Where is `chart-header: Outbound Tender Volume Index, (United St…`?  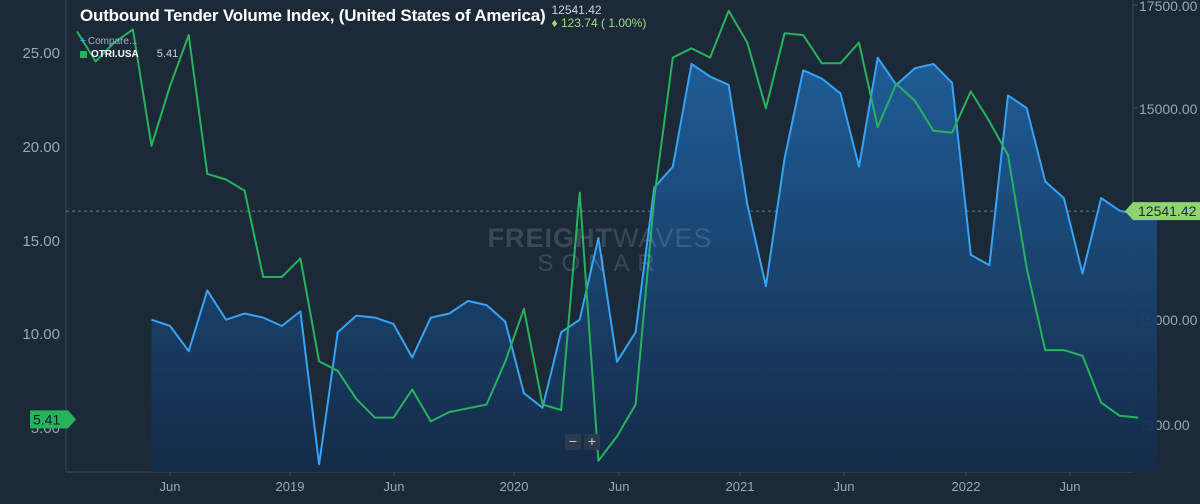
chart-header: Outbound Tender Volume Index, (United St… is located at coordinates (363, 16).